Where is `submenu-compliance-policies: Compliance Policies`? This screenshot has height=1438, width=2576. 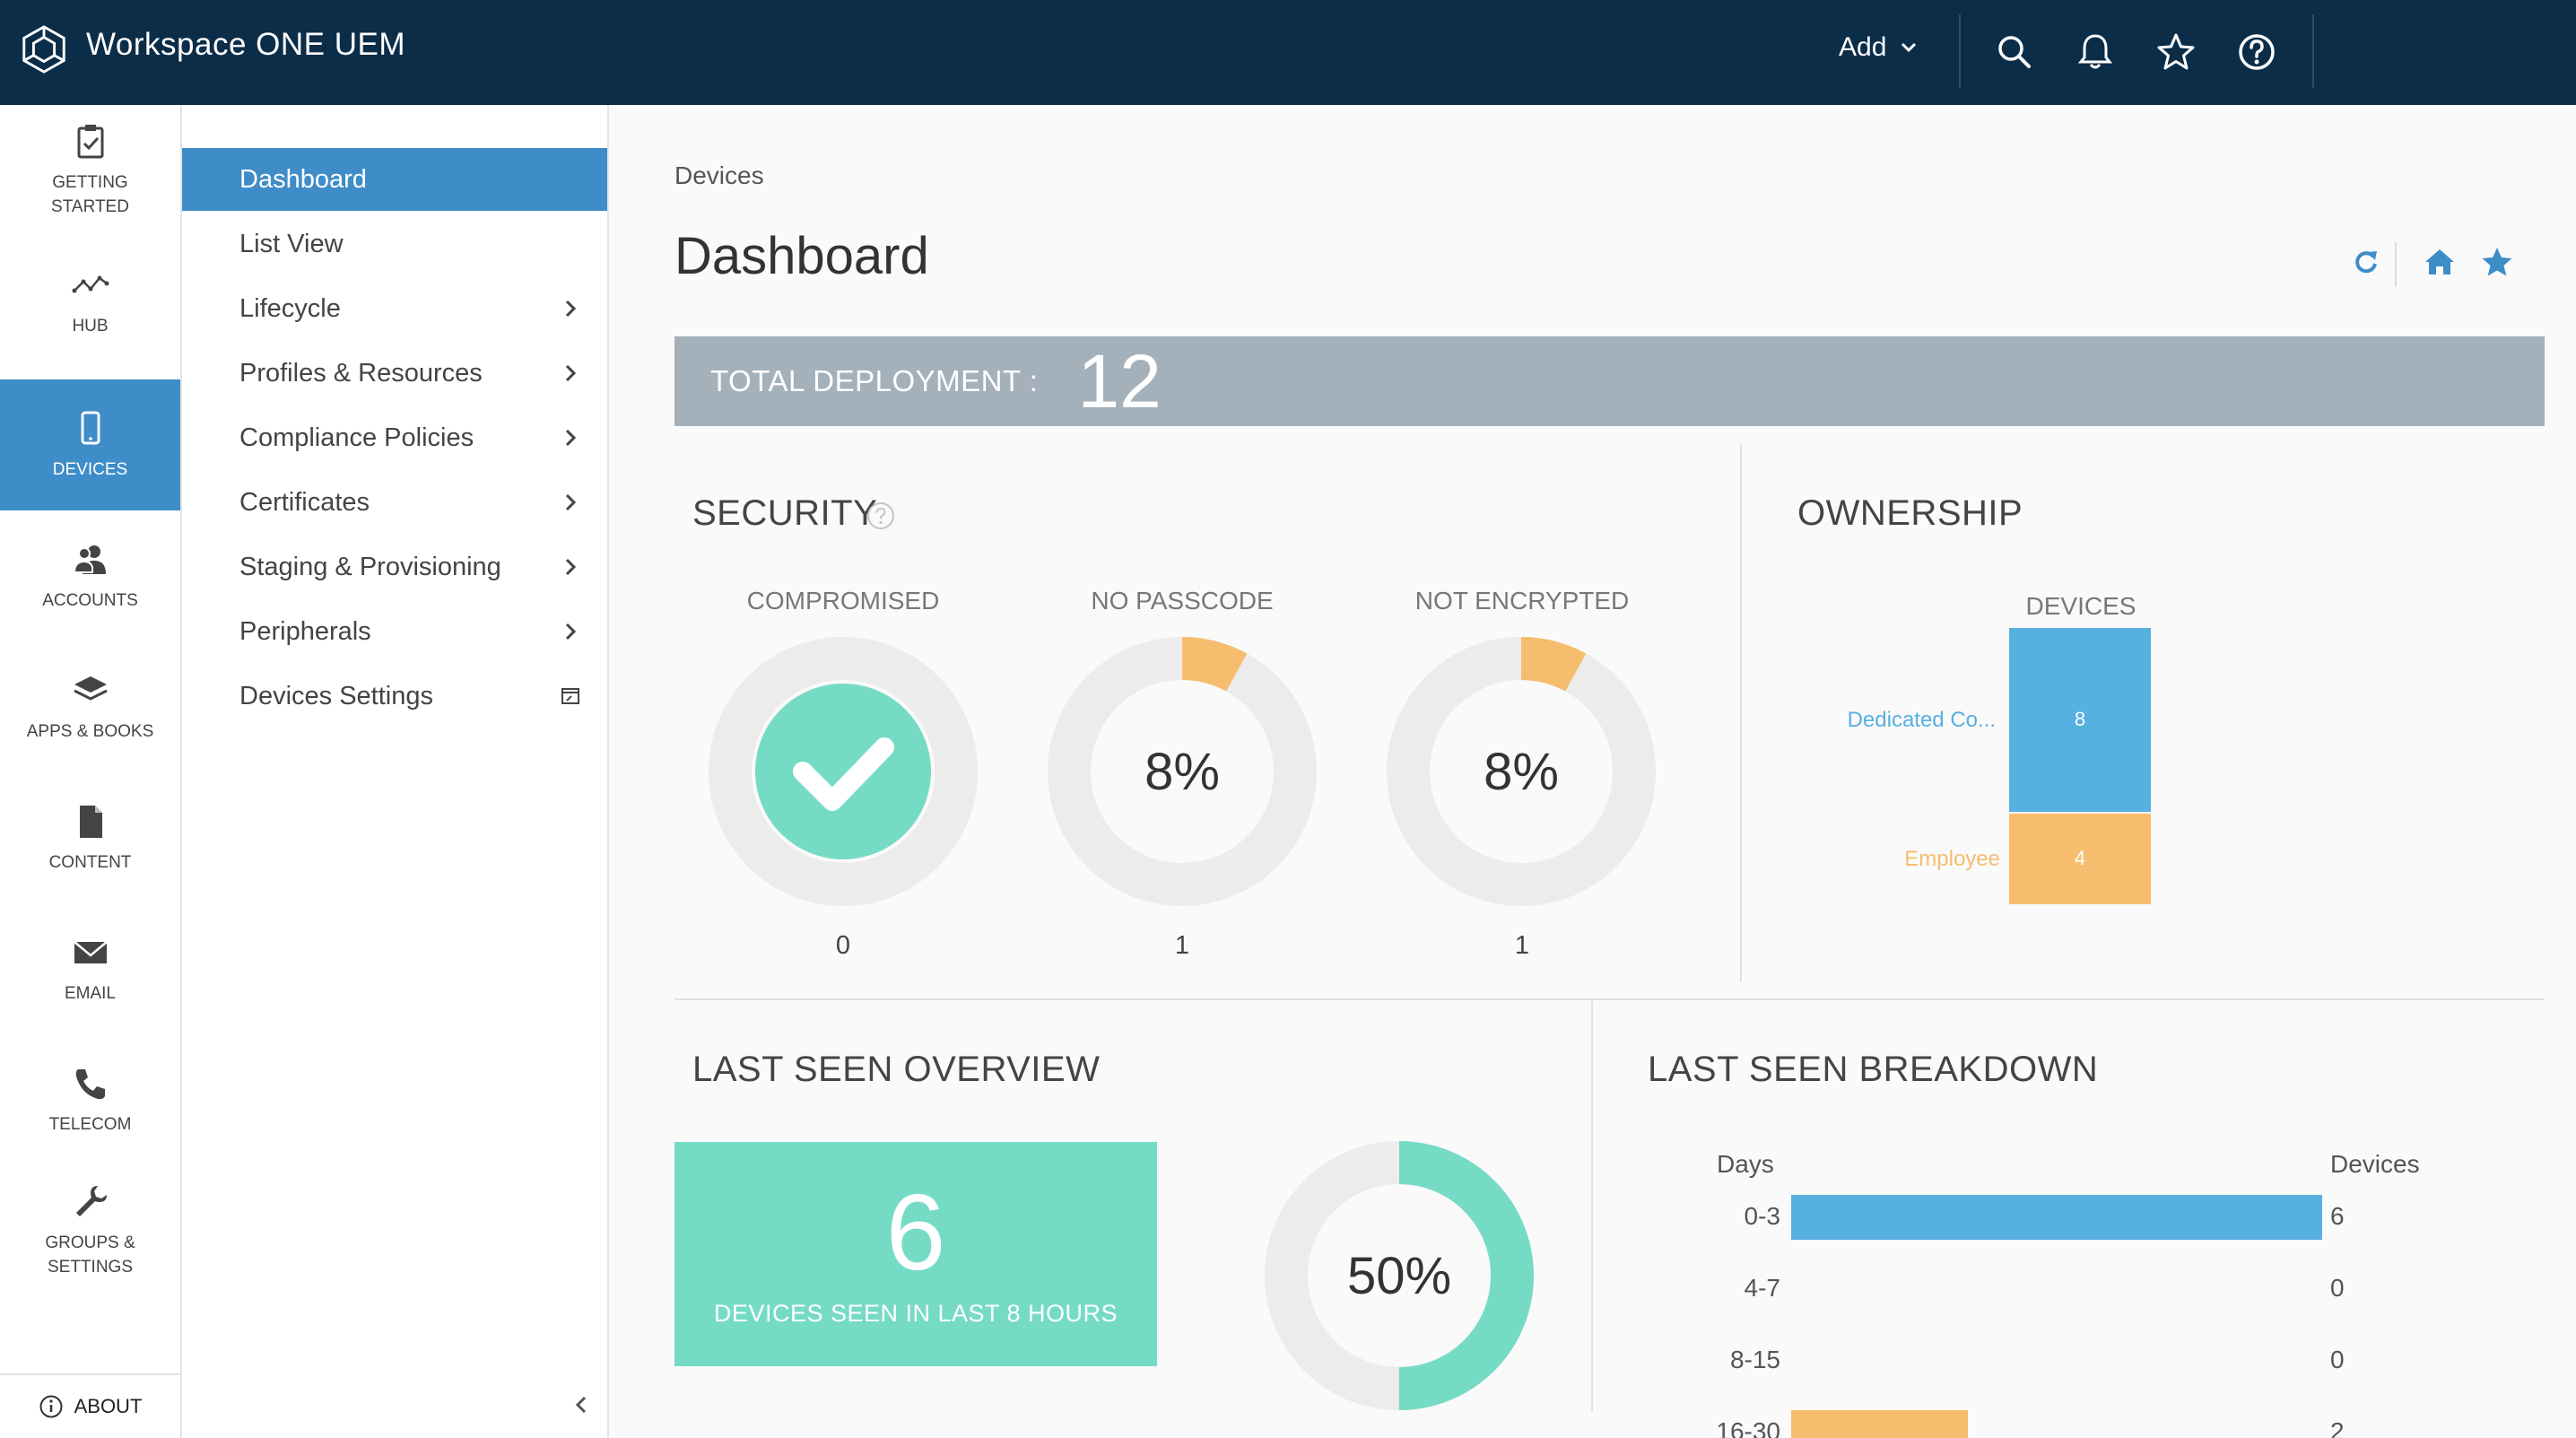
submenu-compliance-policies: Compliance Policies is located at coordinates (394, 437).